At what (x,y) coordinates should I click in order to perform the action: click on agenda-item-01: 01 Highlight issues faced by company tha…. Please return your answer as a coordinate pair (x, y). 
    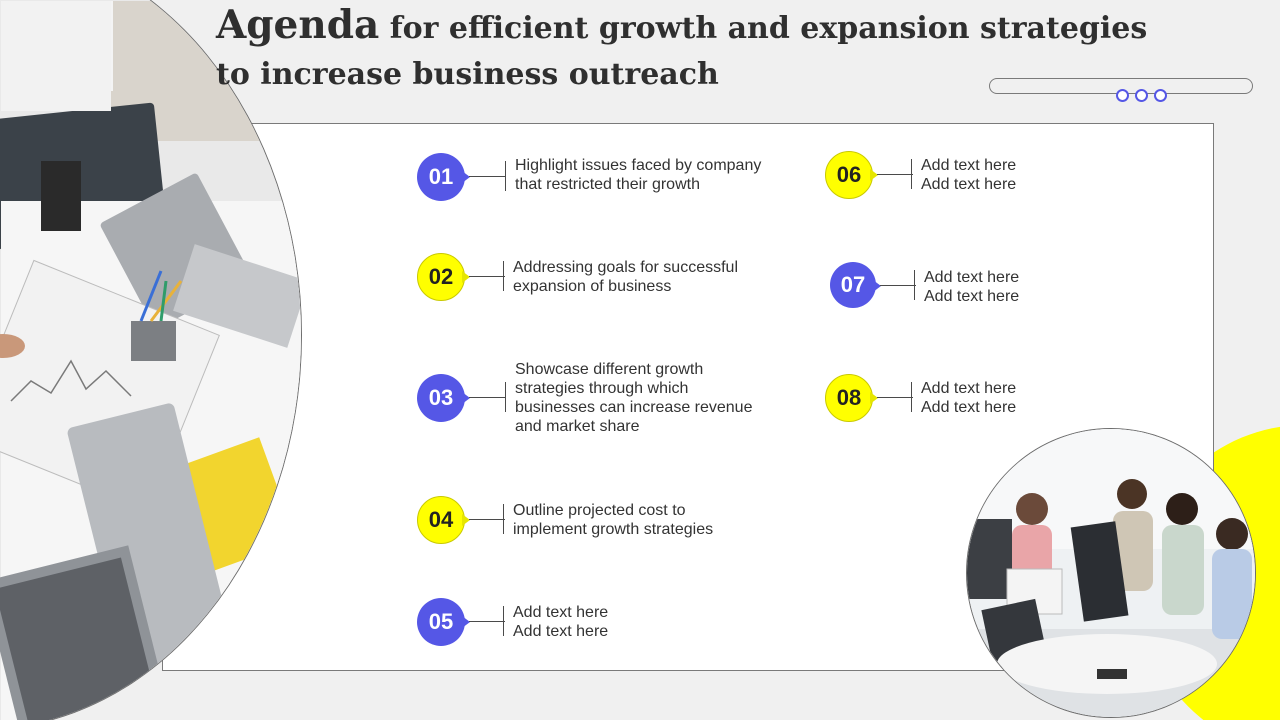
    Looking at the image, I should click on (607, 178).